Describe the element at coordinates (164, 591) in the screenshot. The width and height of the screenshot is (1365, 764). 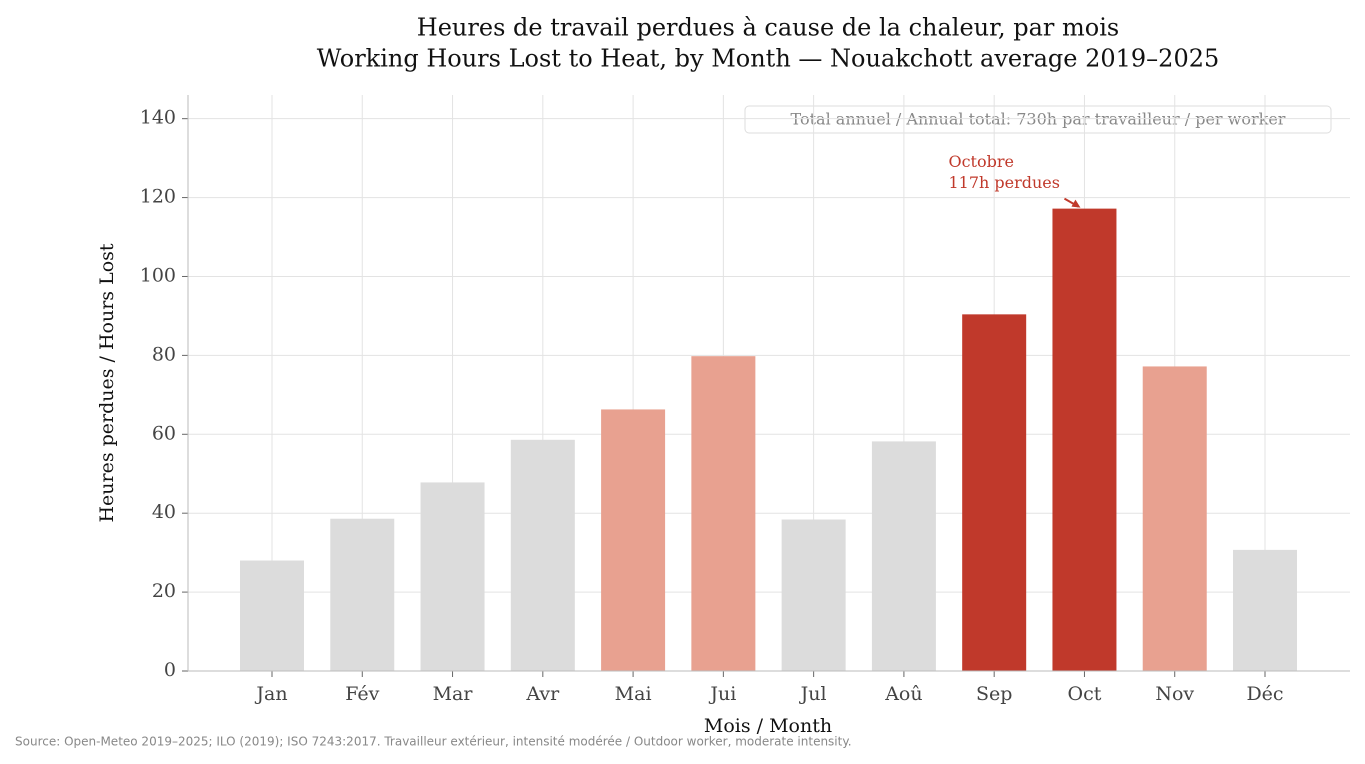
I see `y-tick-label: 20` at that location.